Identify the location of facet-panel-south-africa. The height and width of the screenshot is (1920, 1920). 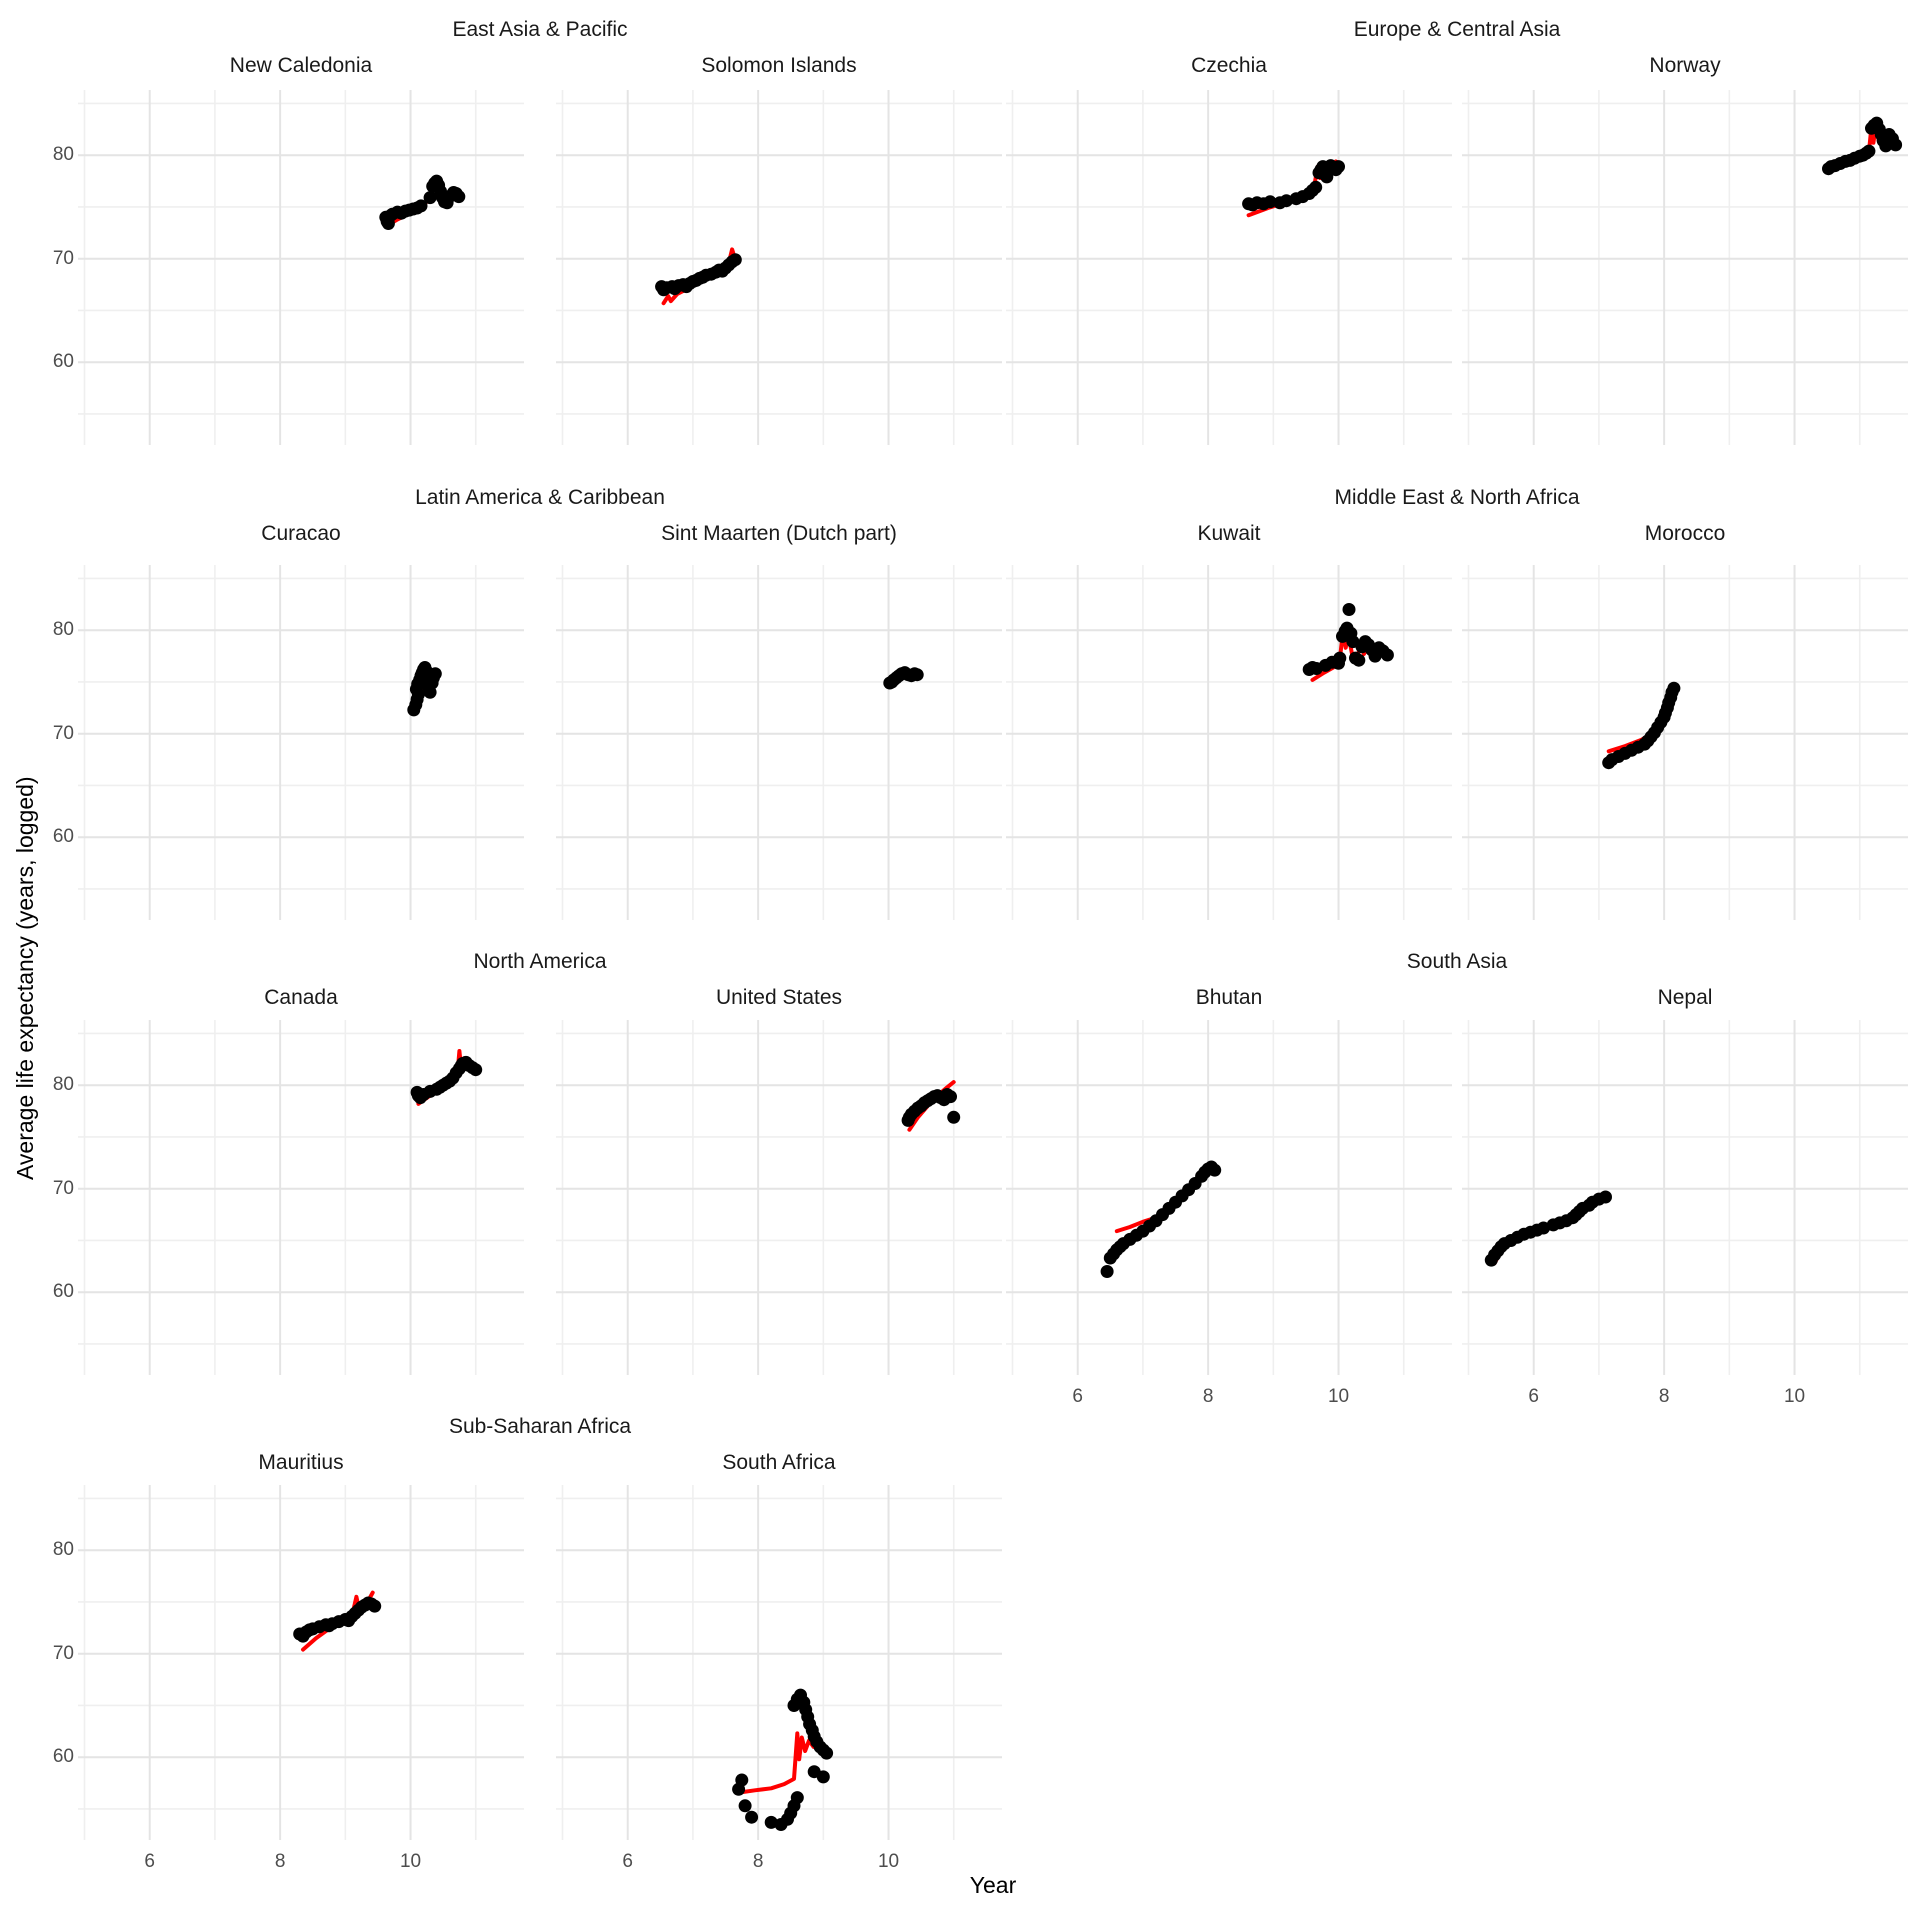
(779, 1662).